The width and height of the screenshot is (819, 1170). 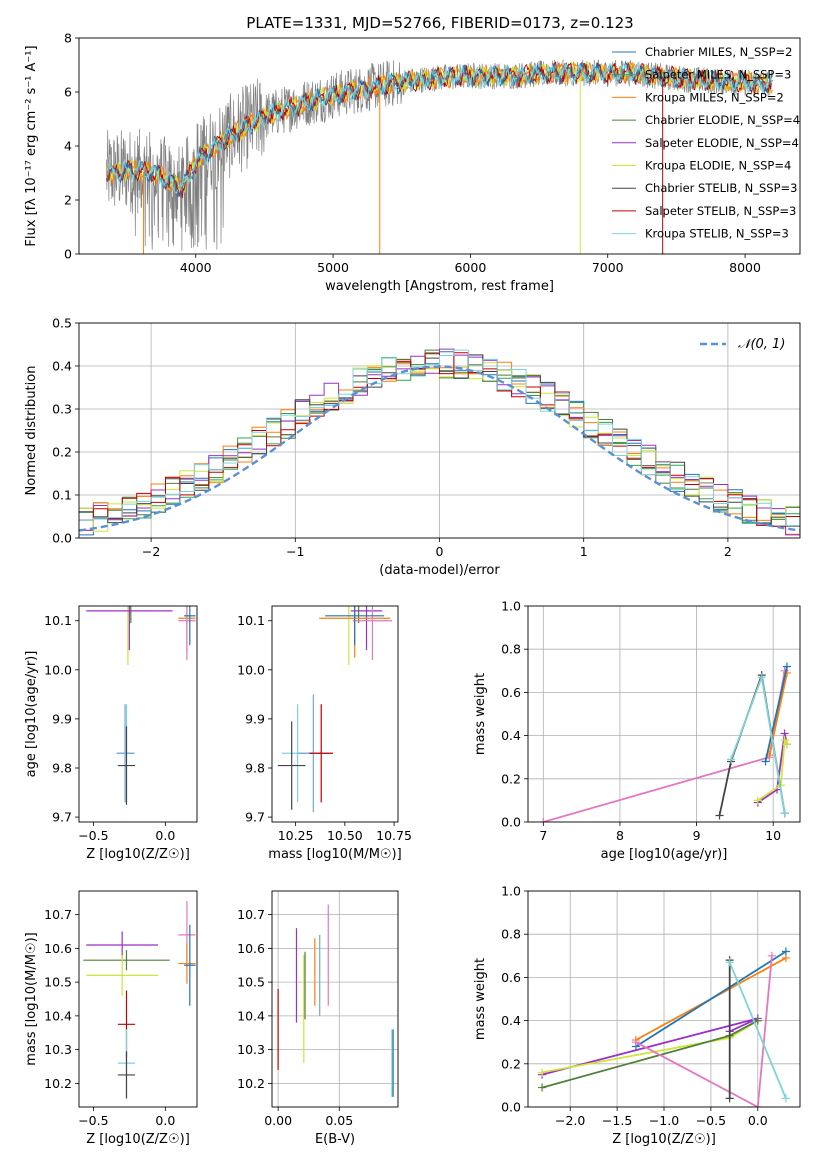 What do you see at coordinates (345, 835) in the screenshot?
I see `x-tick-label: 10.50` at bounding box center [345, 835].